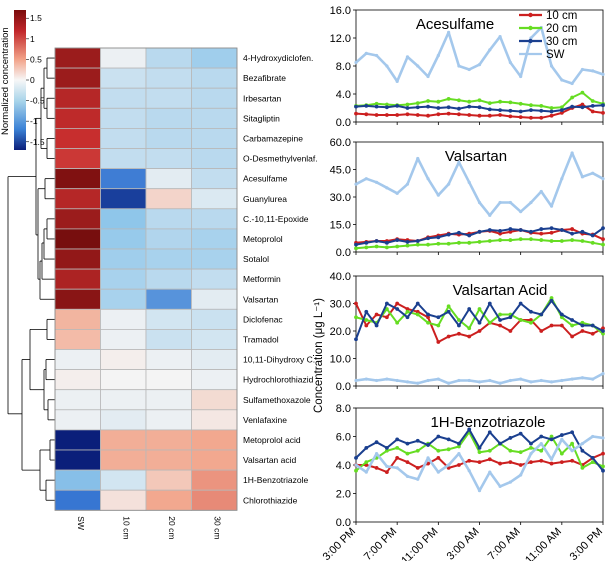 This screenshot has height=561, width=614. What do you see at coordinates (37, 101) in the screenshot?
I see `colorbar-tick-label: -0.5` at bounding box center [37, 101].